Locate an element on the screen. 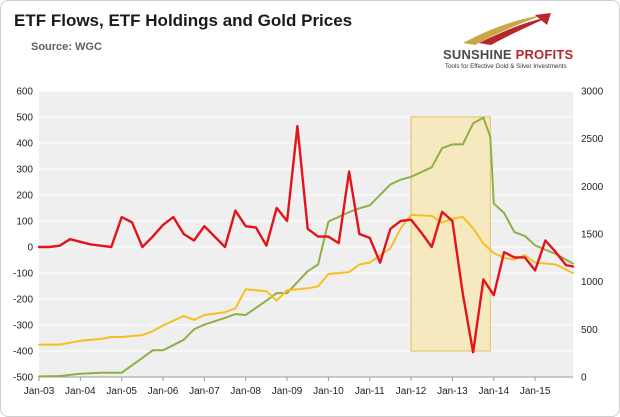  right-y-tick-label: 500 is located at coordinates (589, 330).